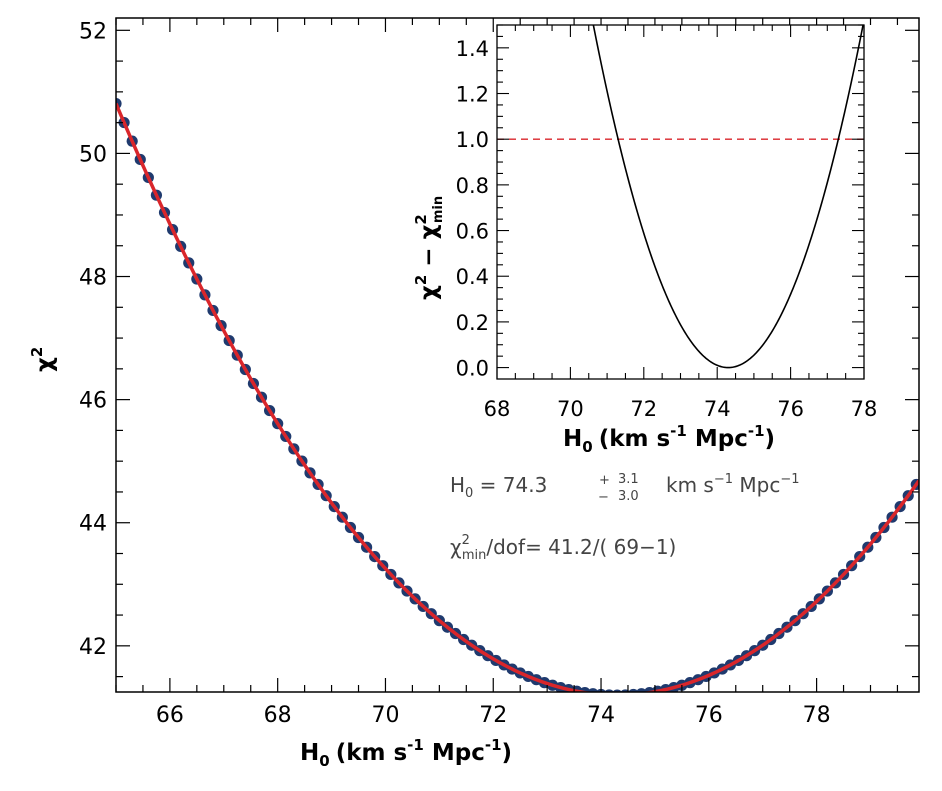  I want to click on x-tick-label: 72, so click(493, 715).